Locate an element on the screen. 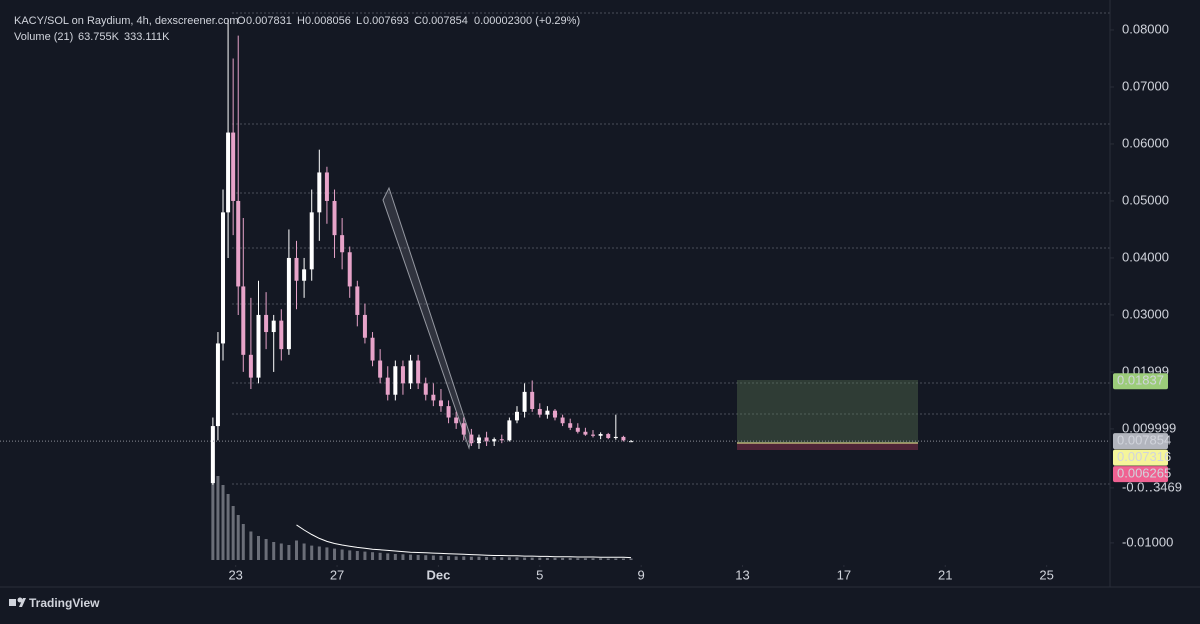 This screenshot has height=624, width=1200. x-tick-label: 25 is located at coordinates (1046, 574).